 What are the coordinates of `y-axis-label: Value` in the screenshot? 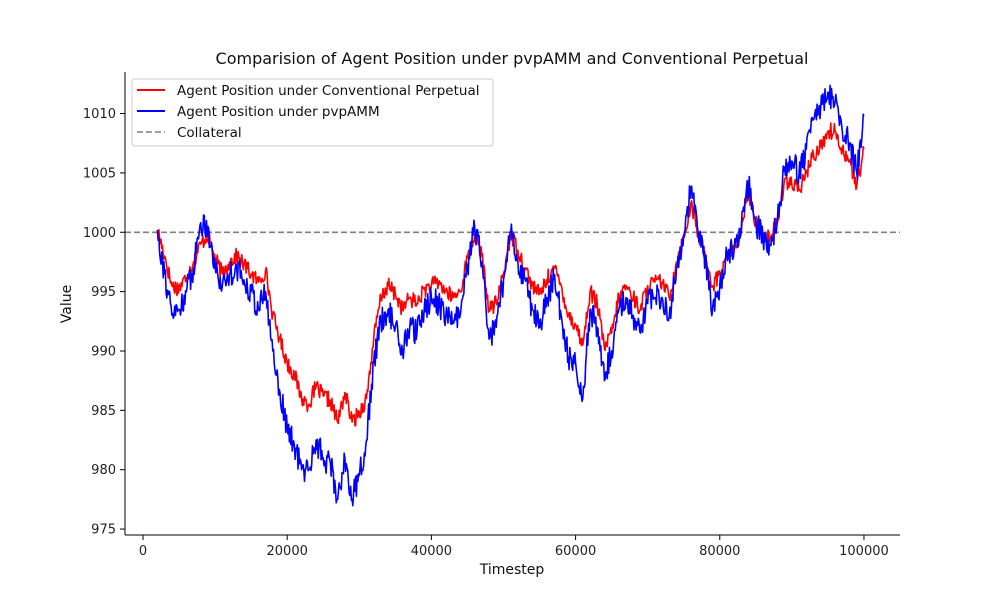 It's located at (67, 304).